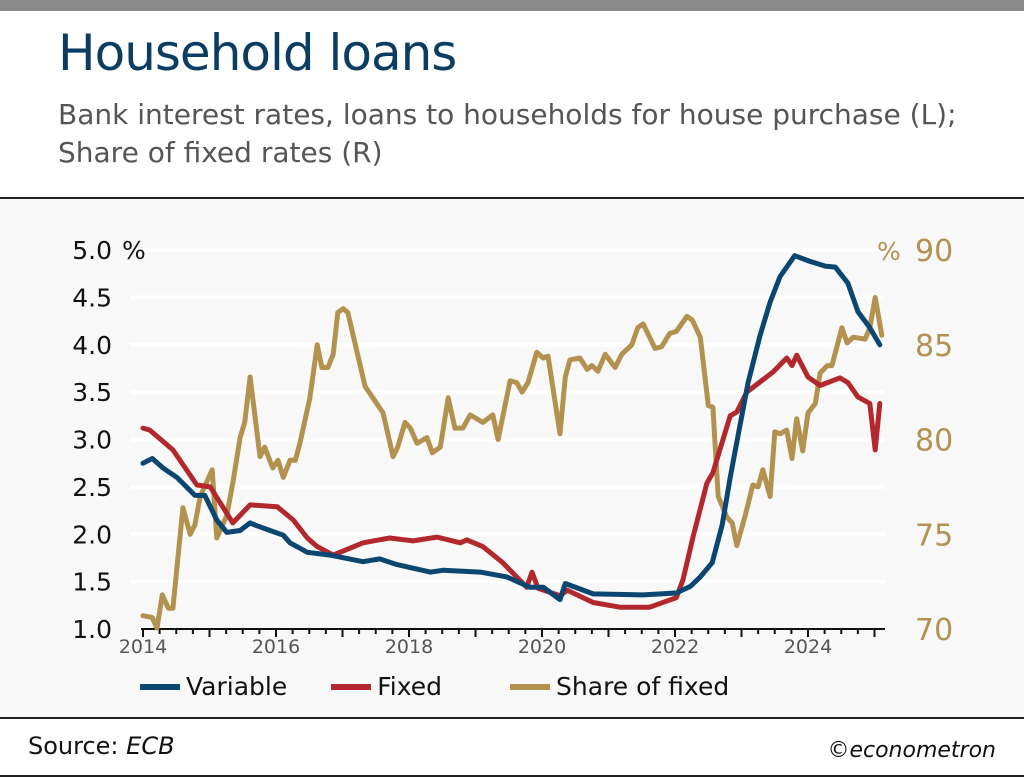 The height and width of the screenshot is (778, 1024). What do you see at coordinates (409, 647) in the screenshot?
I see `x-tick-label: 2018` at bounding box center [409, 647].